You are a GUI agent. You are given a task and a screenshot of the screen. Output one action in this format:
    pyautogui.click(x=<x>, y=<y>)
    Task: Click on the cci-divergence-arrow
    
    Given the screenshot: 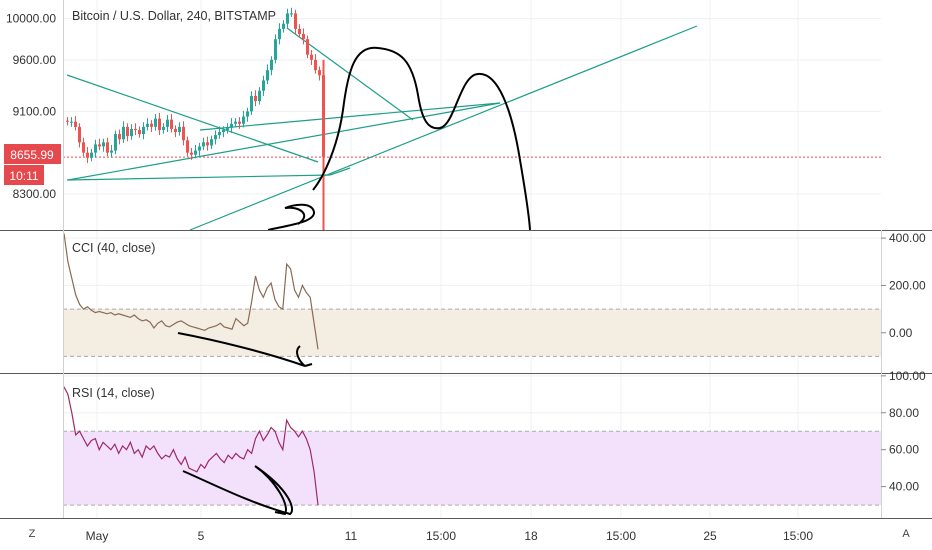 What is the action you would take?
    pyautogui.click(x=245, y=349)
    